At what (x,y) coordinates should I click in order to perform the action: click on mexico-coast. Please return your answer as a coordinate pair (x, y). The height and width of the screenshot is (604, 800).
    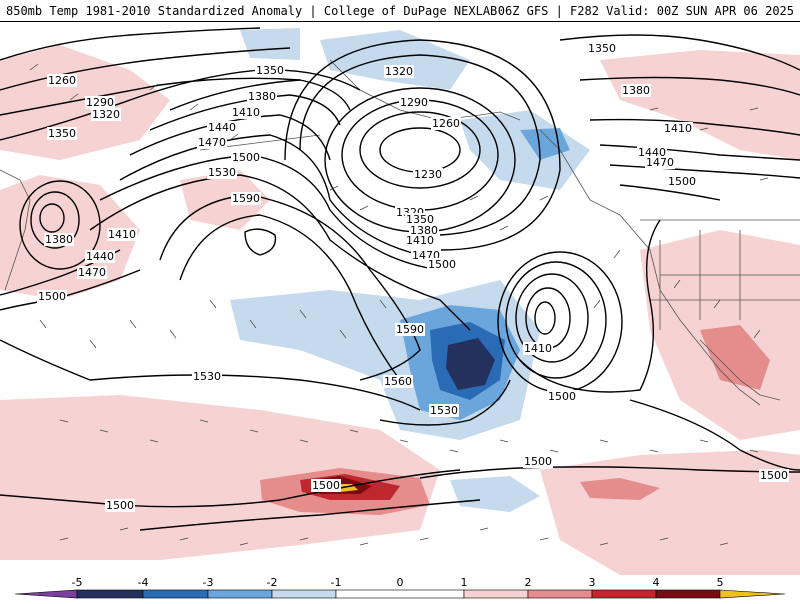
    Looking at the image, I should click on (740, 370).